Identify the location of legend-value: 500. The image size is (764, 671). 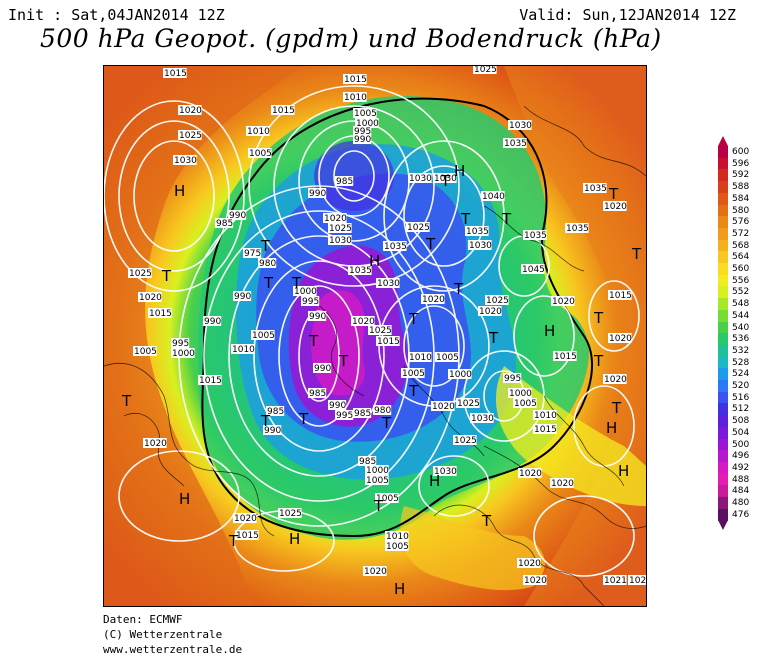
(741, 444).